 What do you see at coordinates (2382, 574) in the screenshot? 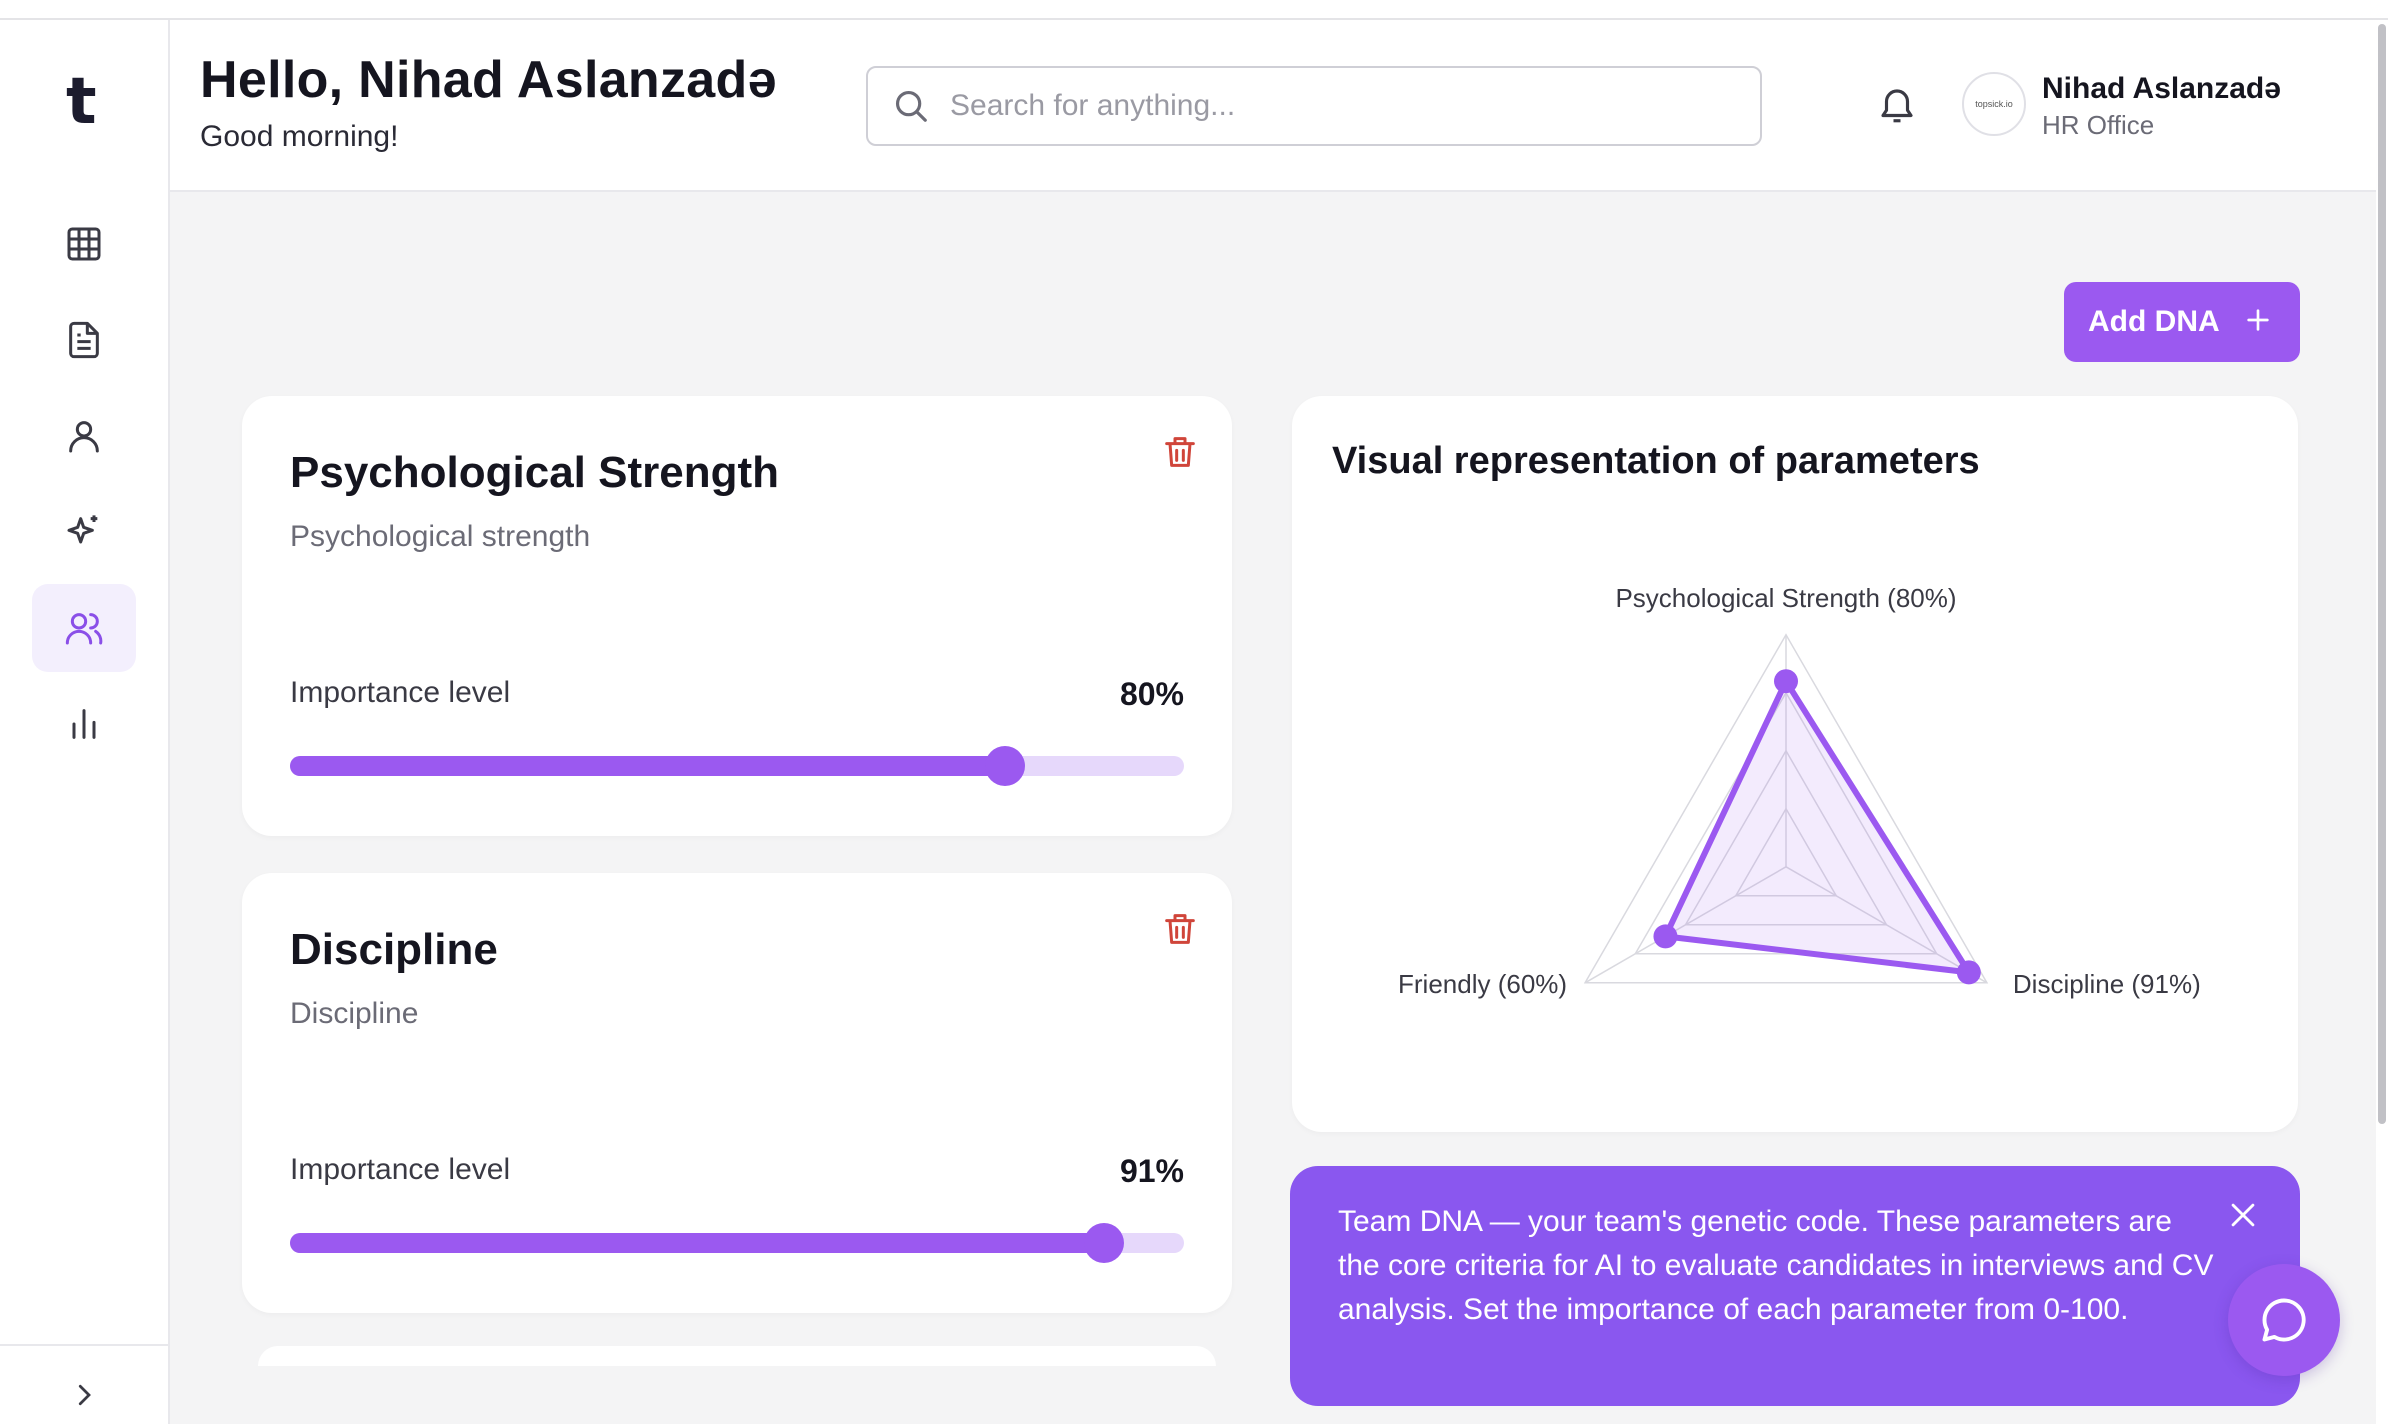
I see `scrollbar-thumb` at bounding box center [2382, 574].